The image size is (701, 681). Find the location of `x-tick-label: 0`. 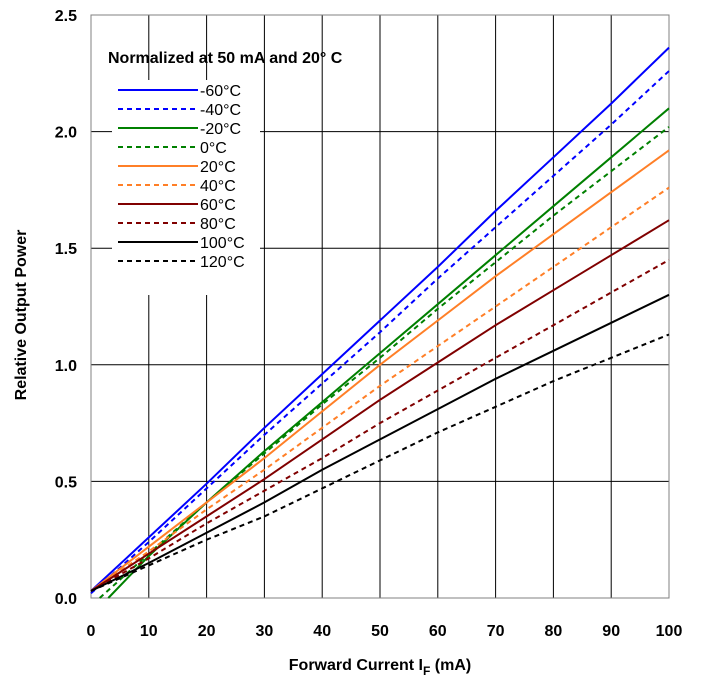

x-tick-label: 0 is located at coordinates (91, 631).